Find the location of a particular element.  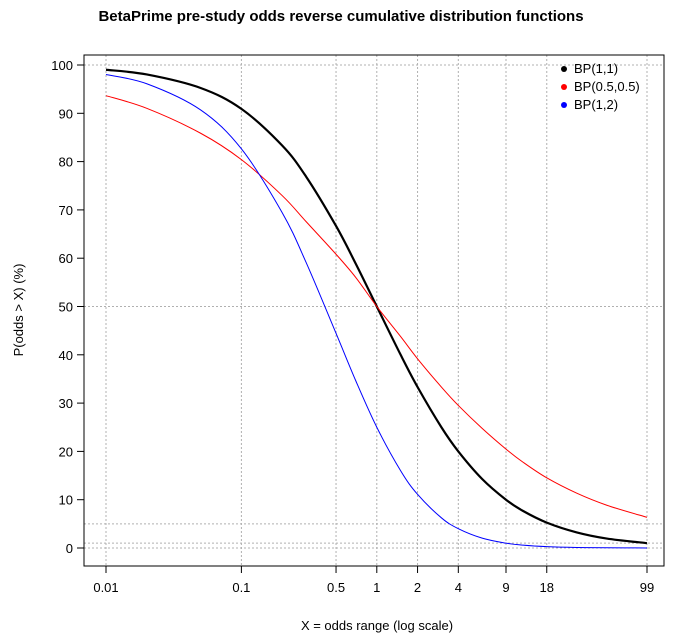

y-tick-label: 50 is located at coordinates (66, 307).